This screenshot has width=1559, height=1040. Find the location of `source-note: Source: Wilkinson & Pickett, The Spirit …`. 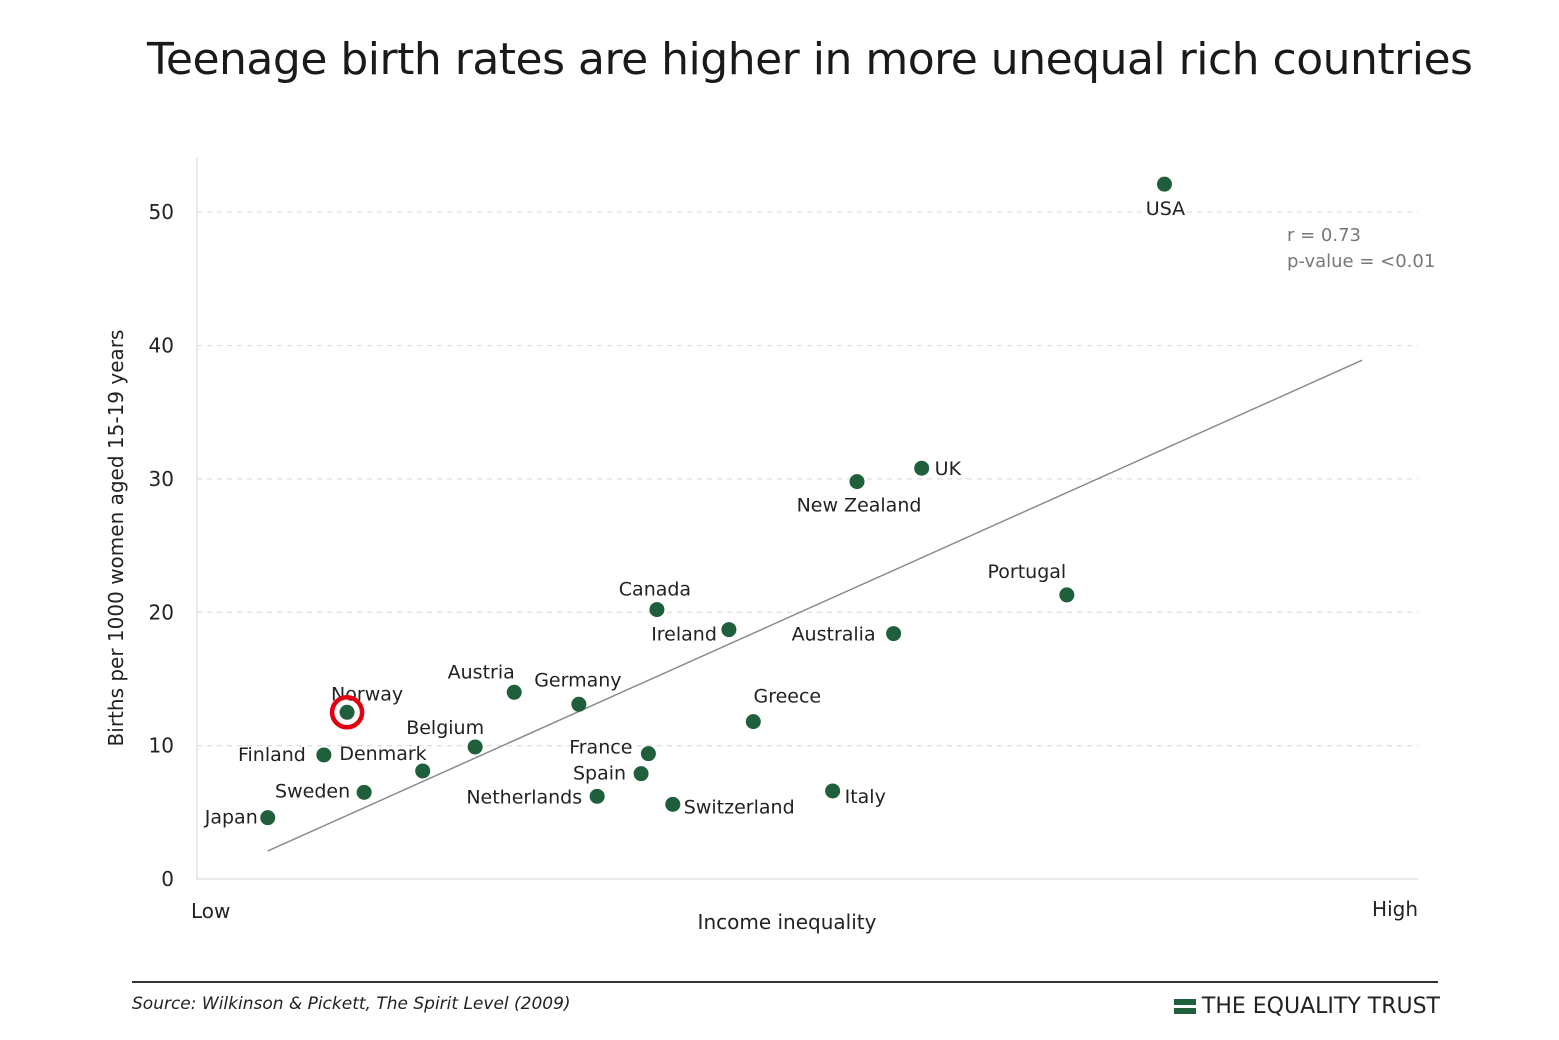

source-note: Source: Wilkinson & Pickett, The Spirit … is located at coordinates (351, 1004).